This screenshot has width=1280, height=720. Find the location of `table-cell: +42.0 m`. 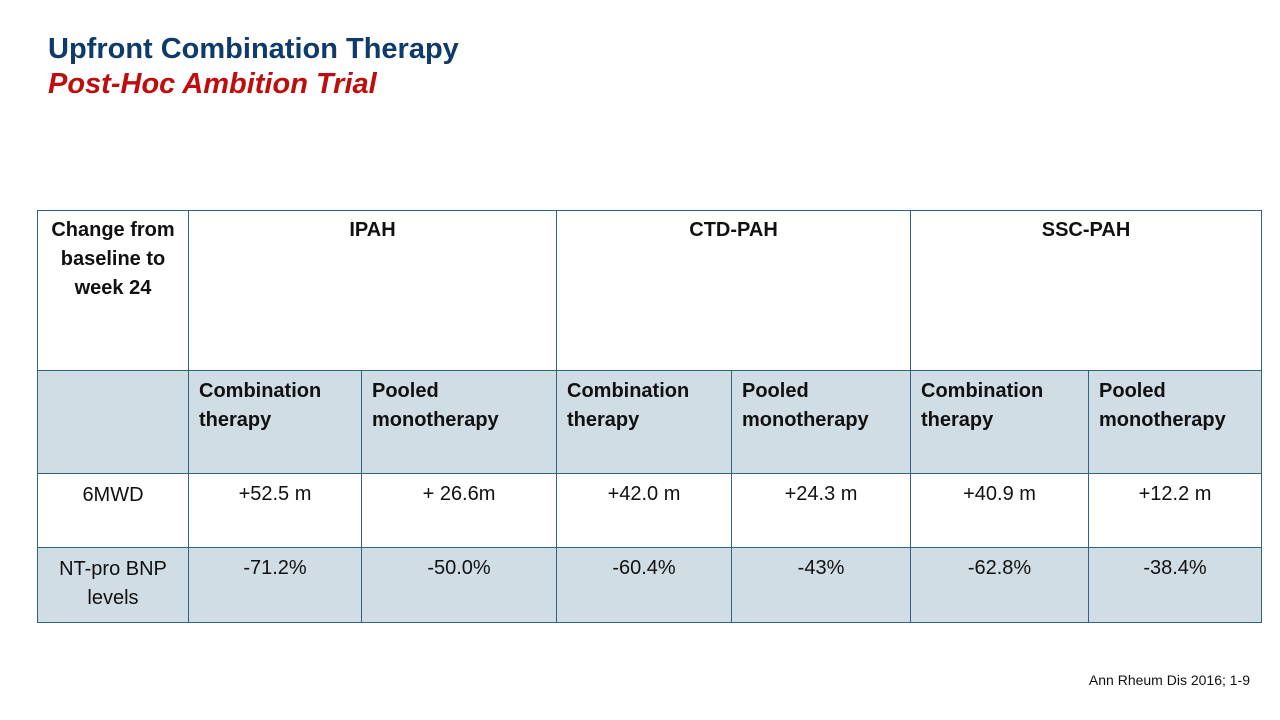

table-cell: +42.0 m is located at coordinates (644, 510).